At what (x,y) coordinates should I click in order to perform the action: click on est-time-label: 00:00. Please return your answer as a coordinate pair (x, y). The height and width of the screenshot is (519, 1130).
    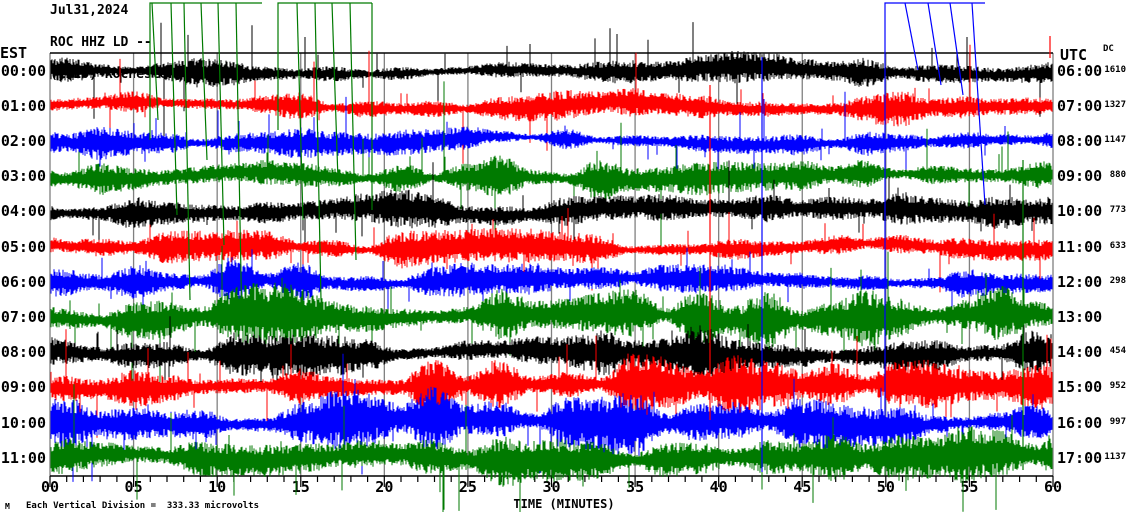
    Looking at the image, I should click on (23, 70).